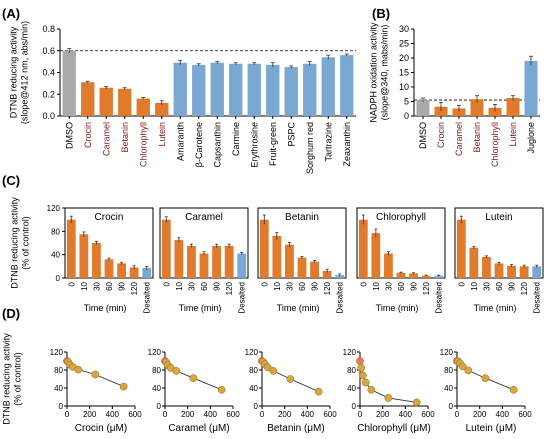 The image size is (550, 439). I want to click on dose-response-subplot-1: 0 40 80 120 0 200 400 600 Caramel (μM), so click(194, 391).